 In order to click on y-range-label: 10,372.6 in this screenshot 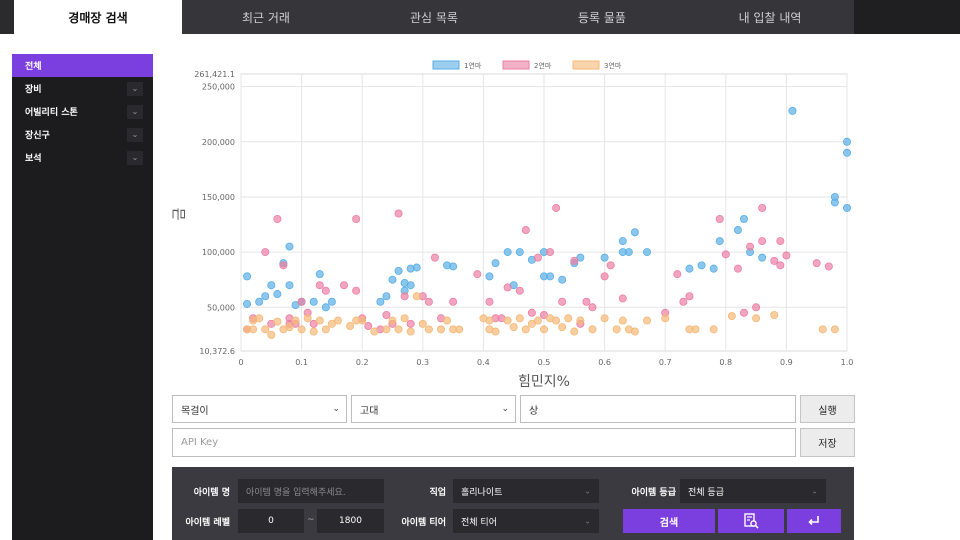, I will do `click(217, 351)`.